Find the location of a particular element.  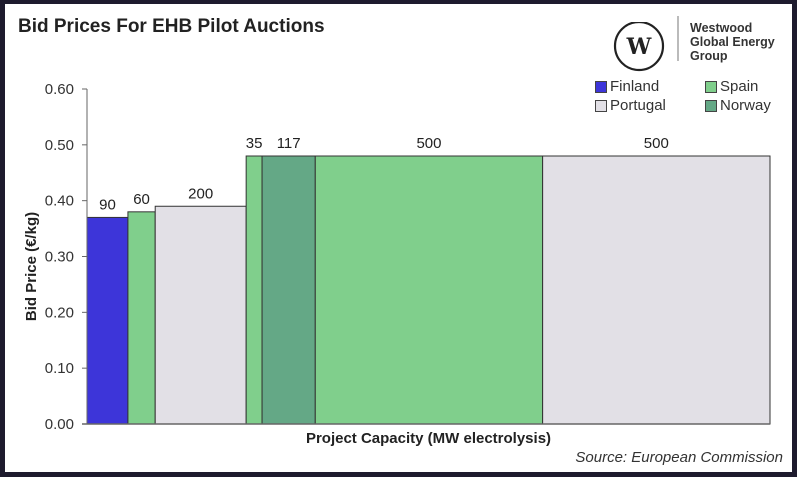

logo-letter: W is located at coordinates (639, 47).